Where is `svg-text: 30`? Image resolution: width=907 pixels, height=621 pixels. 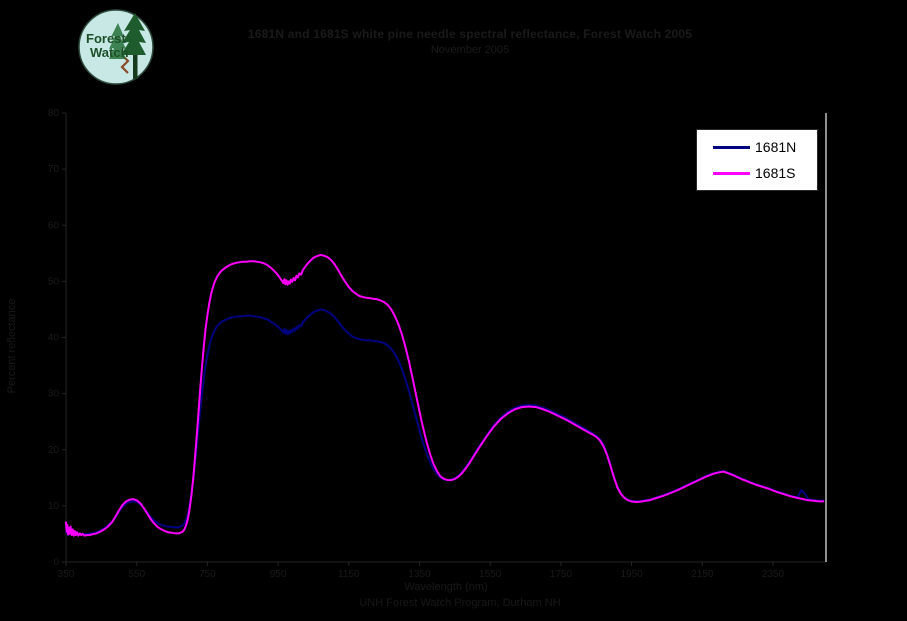 svg-text: 30 is located at coordinates (54, 394).